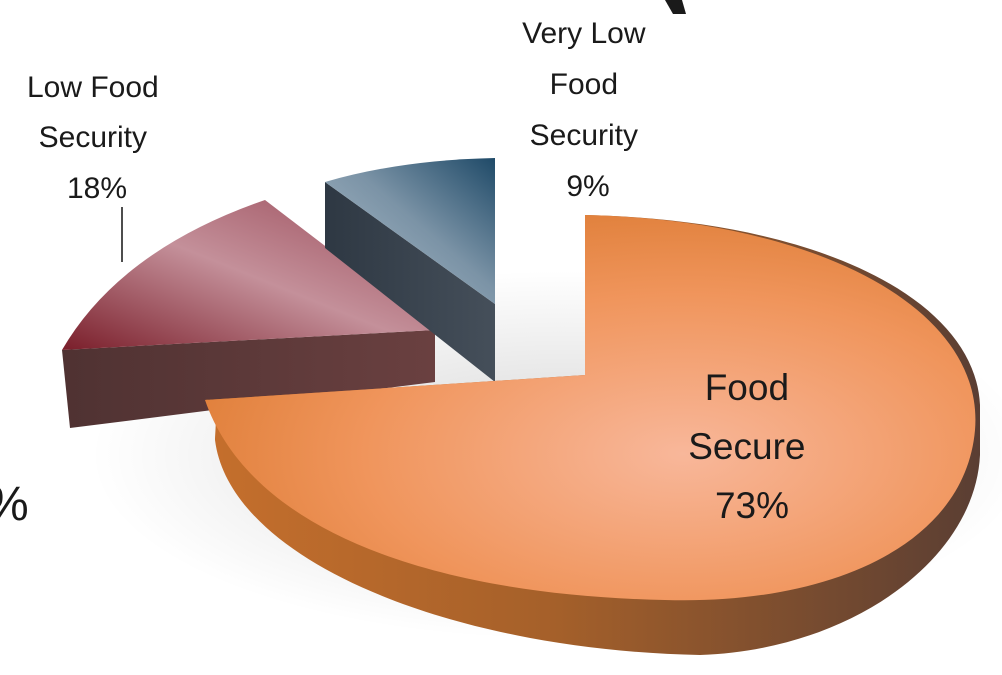  Describe the element at coordinates (675, 7) in the screenshot. I see `cropped-letter-fragment` at that location.